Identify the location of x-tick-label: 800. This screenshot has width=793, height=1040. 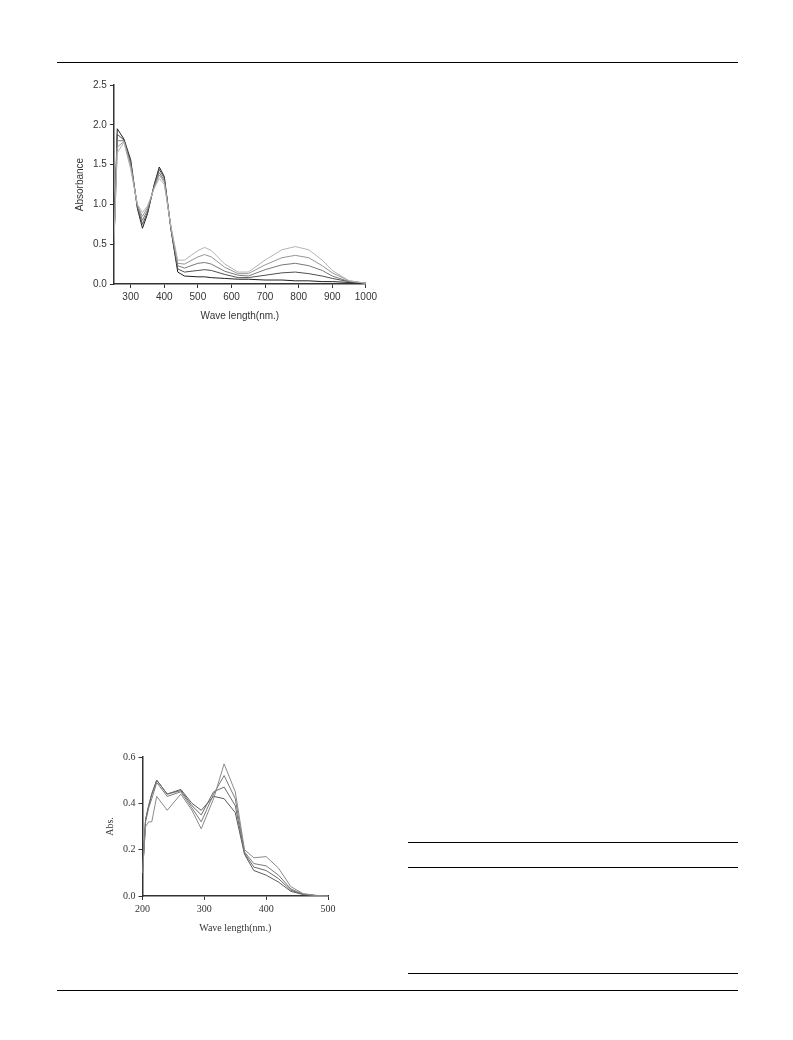
(299, 296).